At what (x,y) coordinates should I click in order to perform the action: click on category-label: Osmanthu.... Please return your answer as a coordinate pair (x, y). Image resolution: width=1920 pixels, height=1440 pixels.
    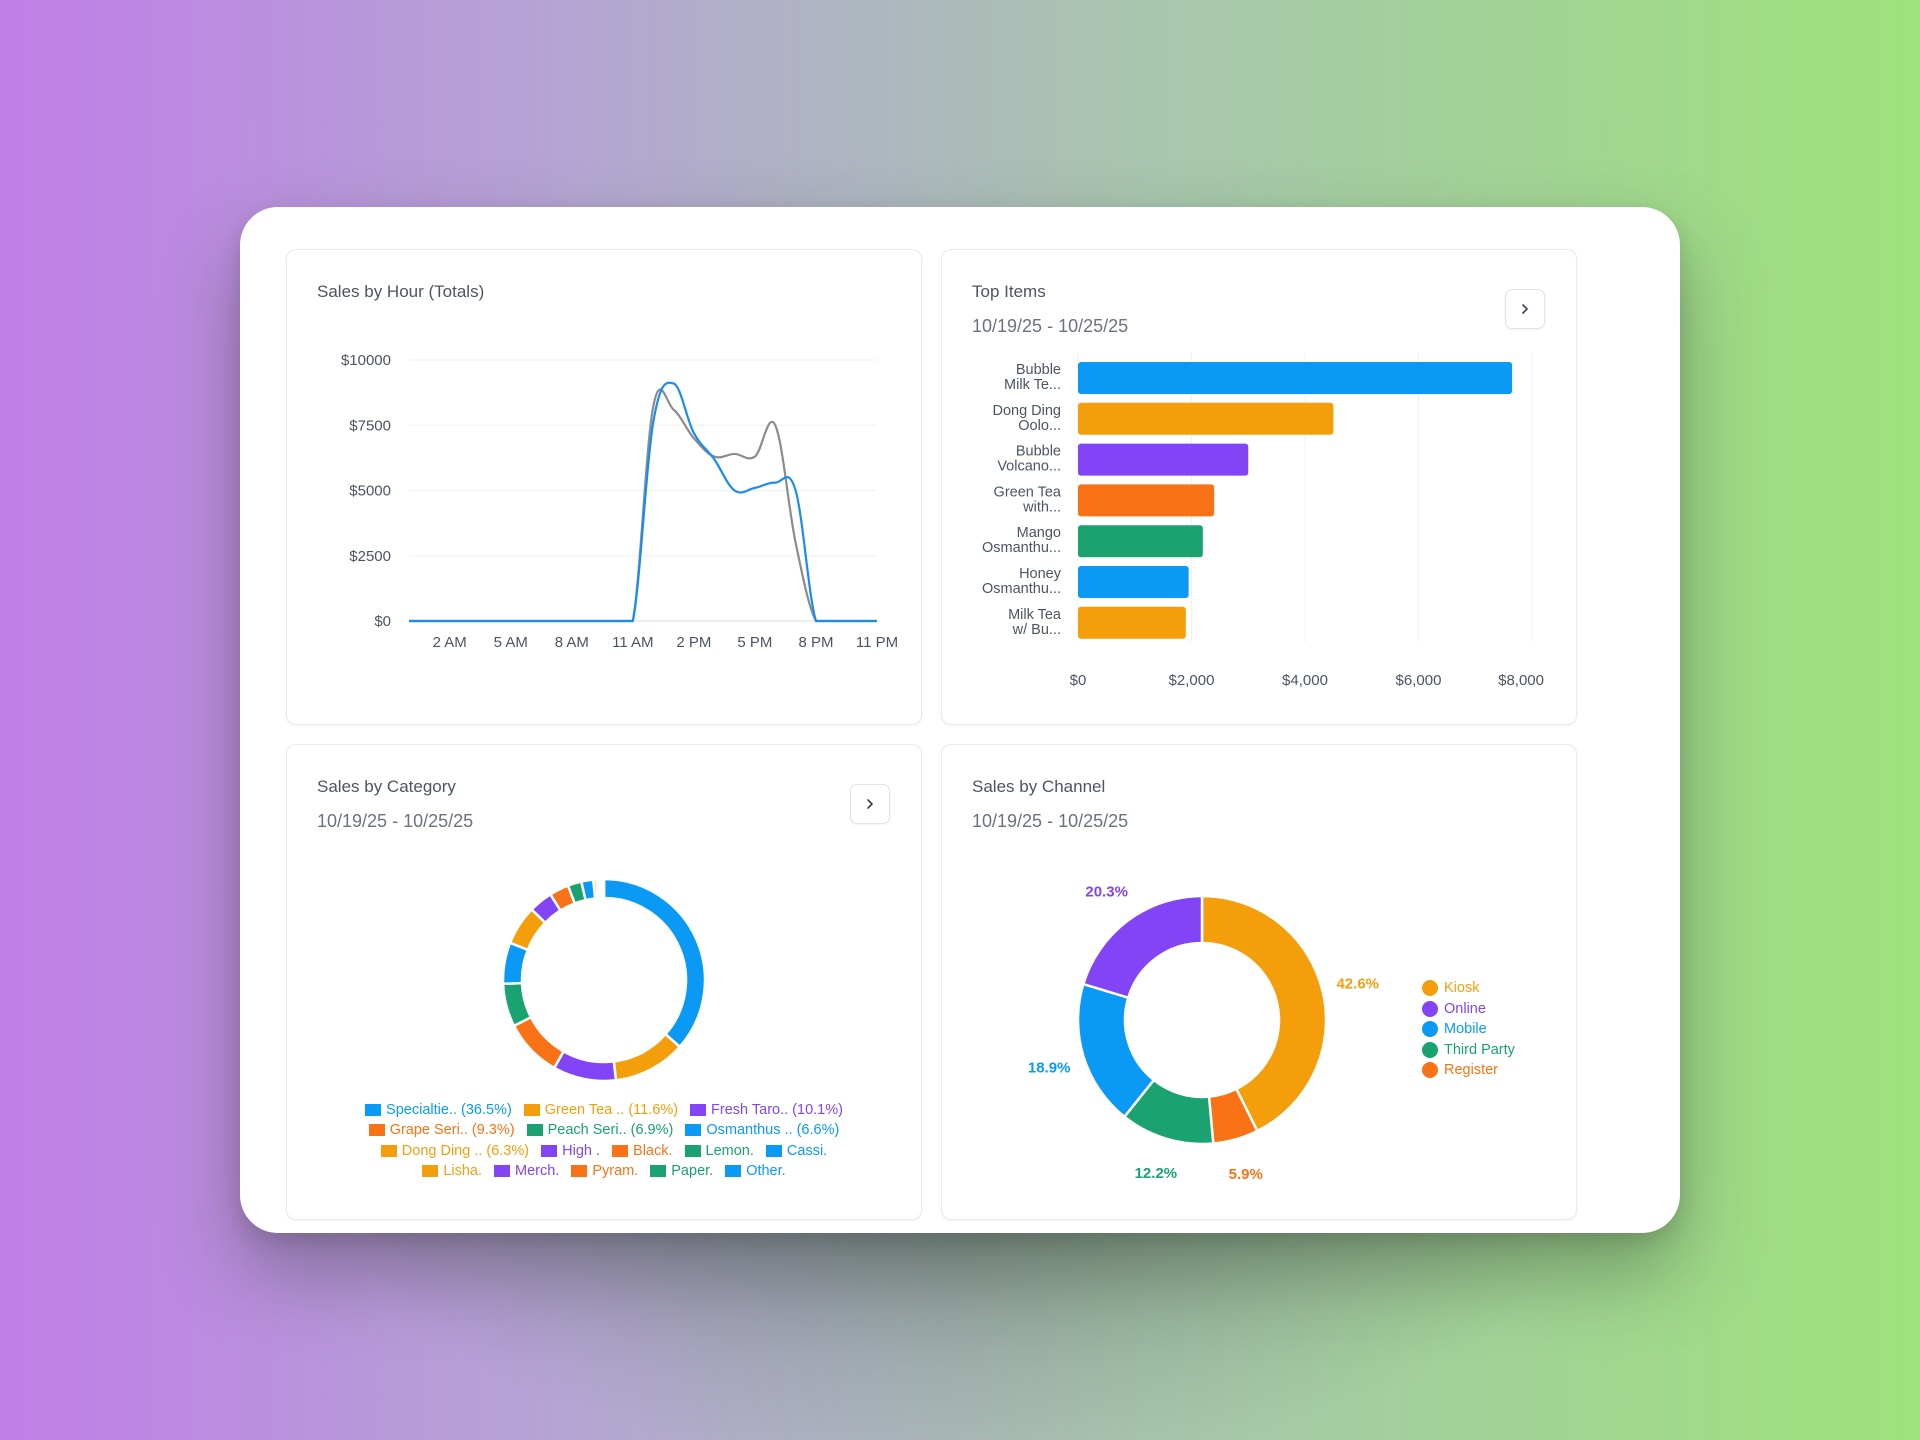
    Looking at the image, I should click on (1021, 589).